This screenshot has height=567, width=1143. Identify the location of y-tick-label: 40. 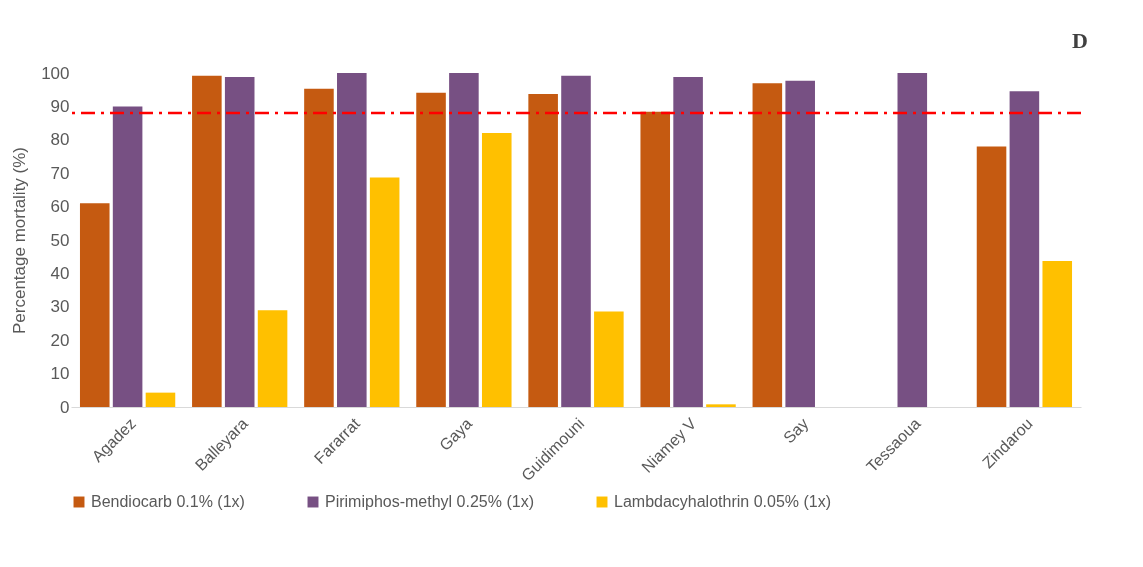
(60, 273).